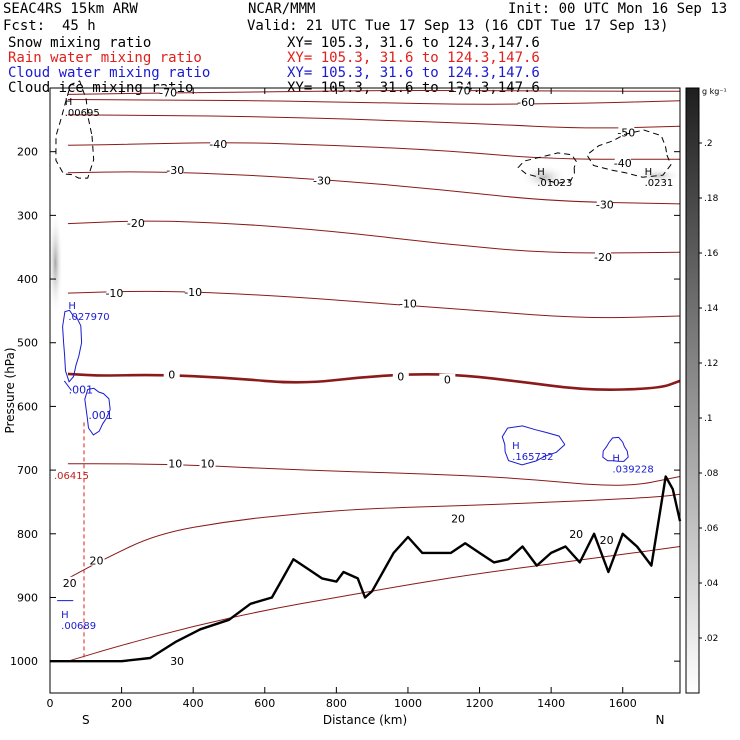 The image size is (740, 740). What do you see at coordinates (27, 597) in the screenshot?
I see `y-tick-label: 900` at bounding box center [27, 597].